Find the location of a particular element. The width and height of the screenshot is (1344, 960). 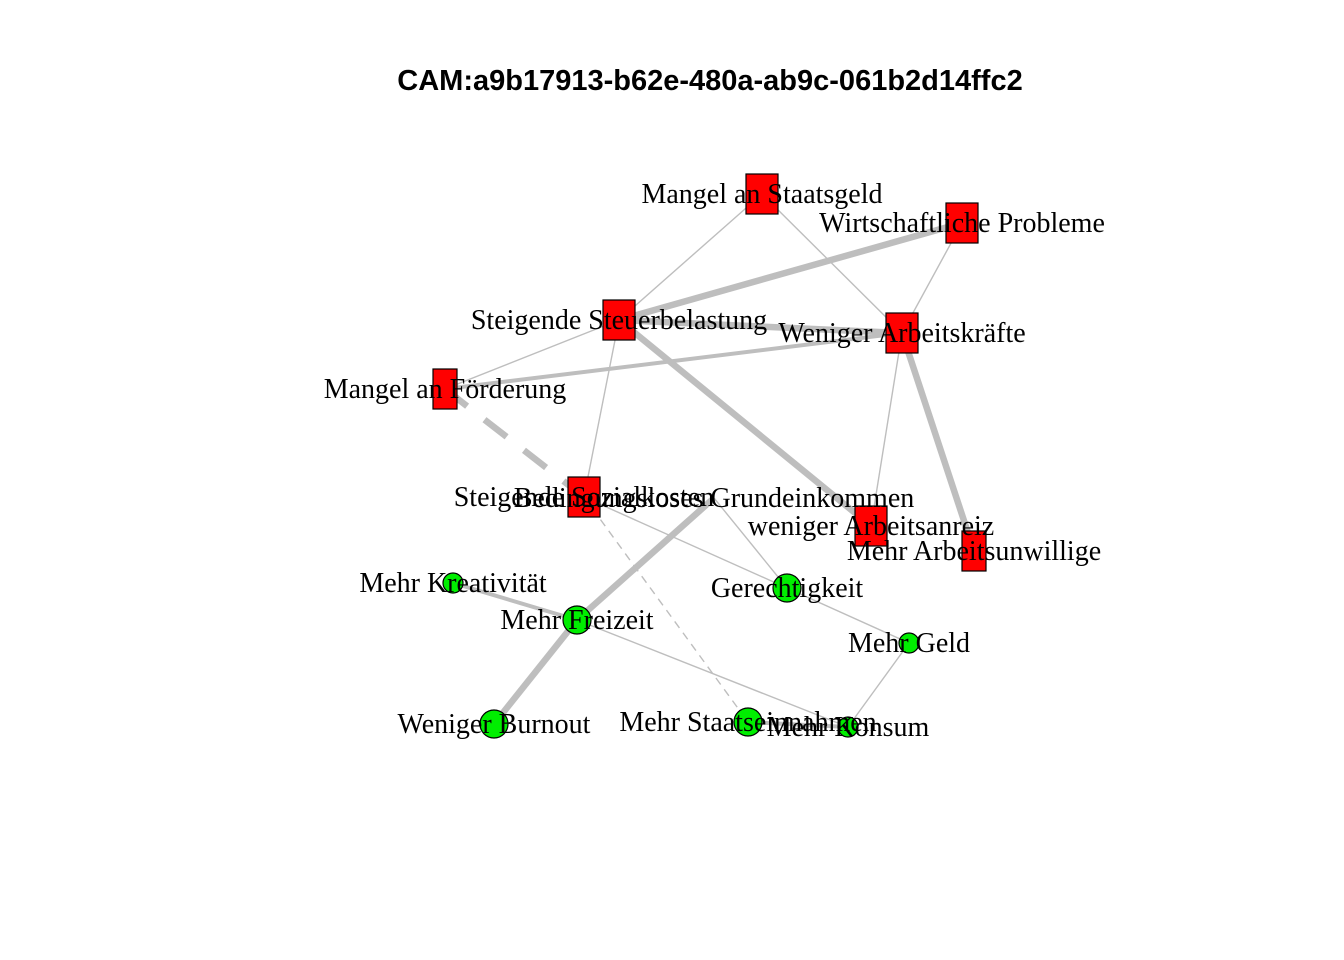

node-negative-n1 is located at coordinates (762, 194).